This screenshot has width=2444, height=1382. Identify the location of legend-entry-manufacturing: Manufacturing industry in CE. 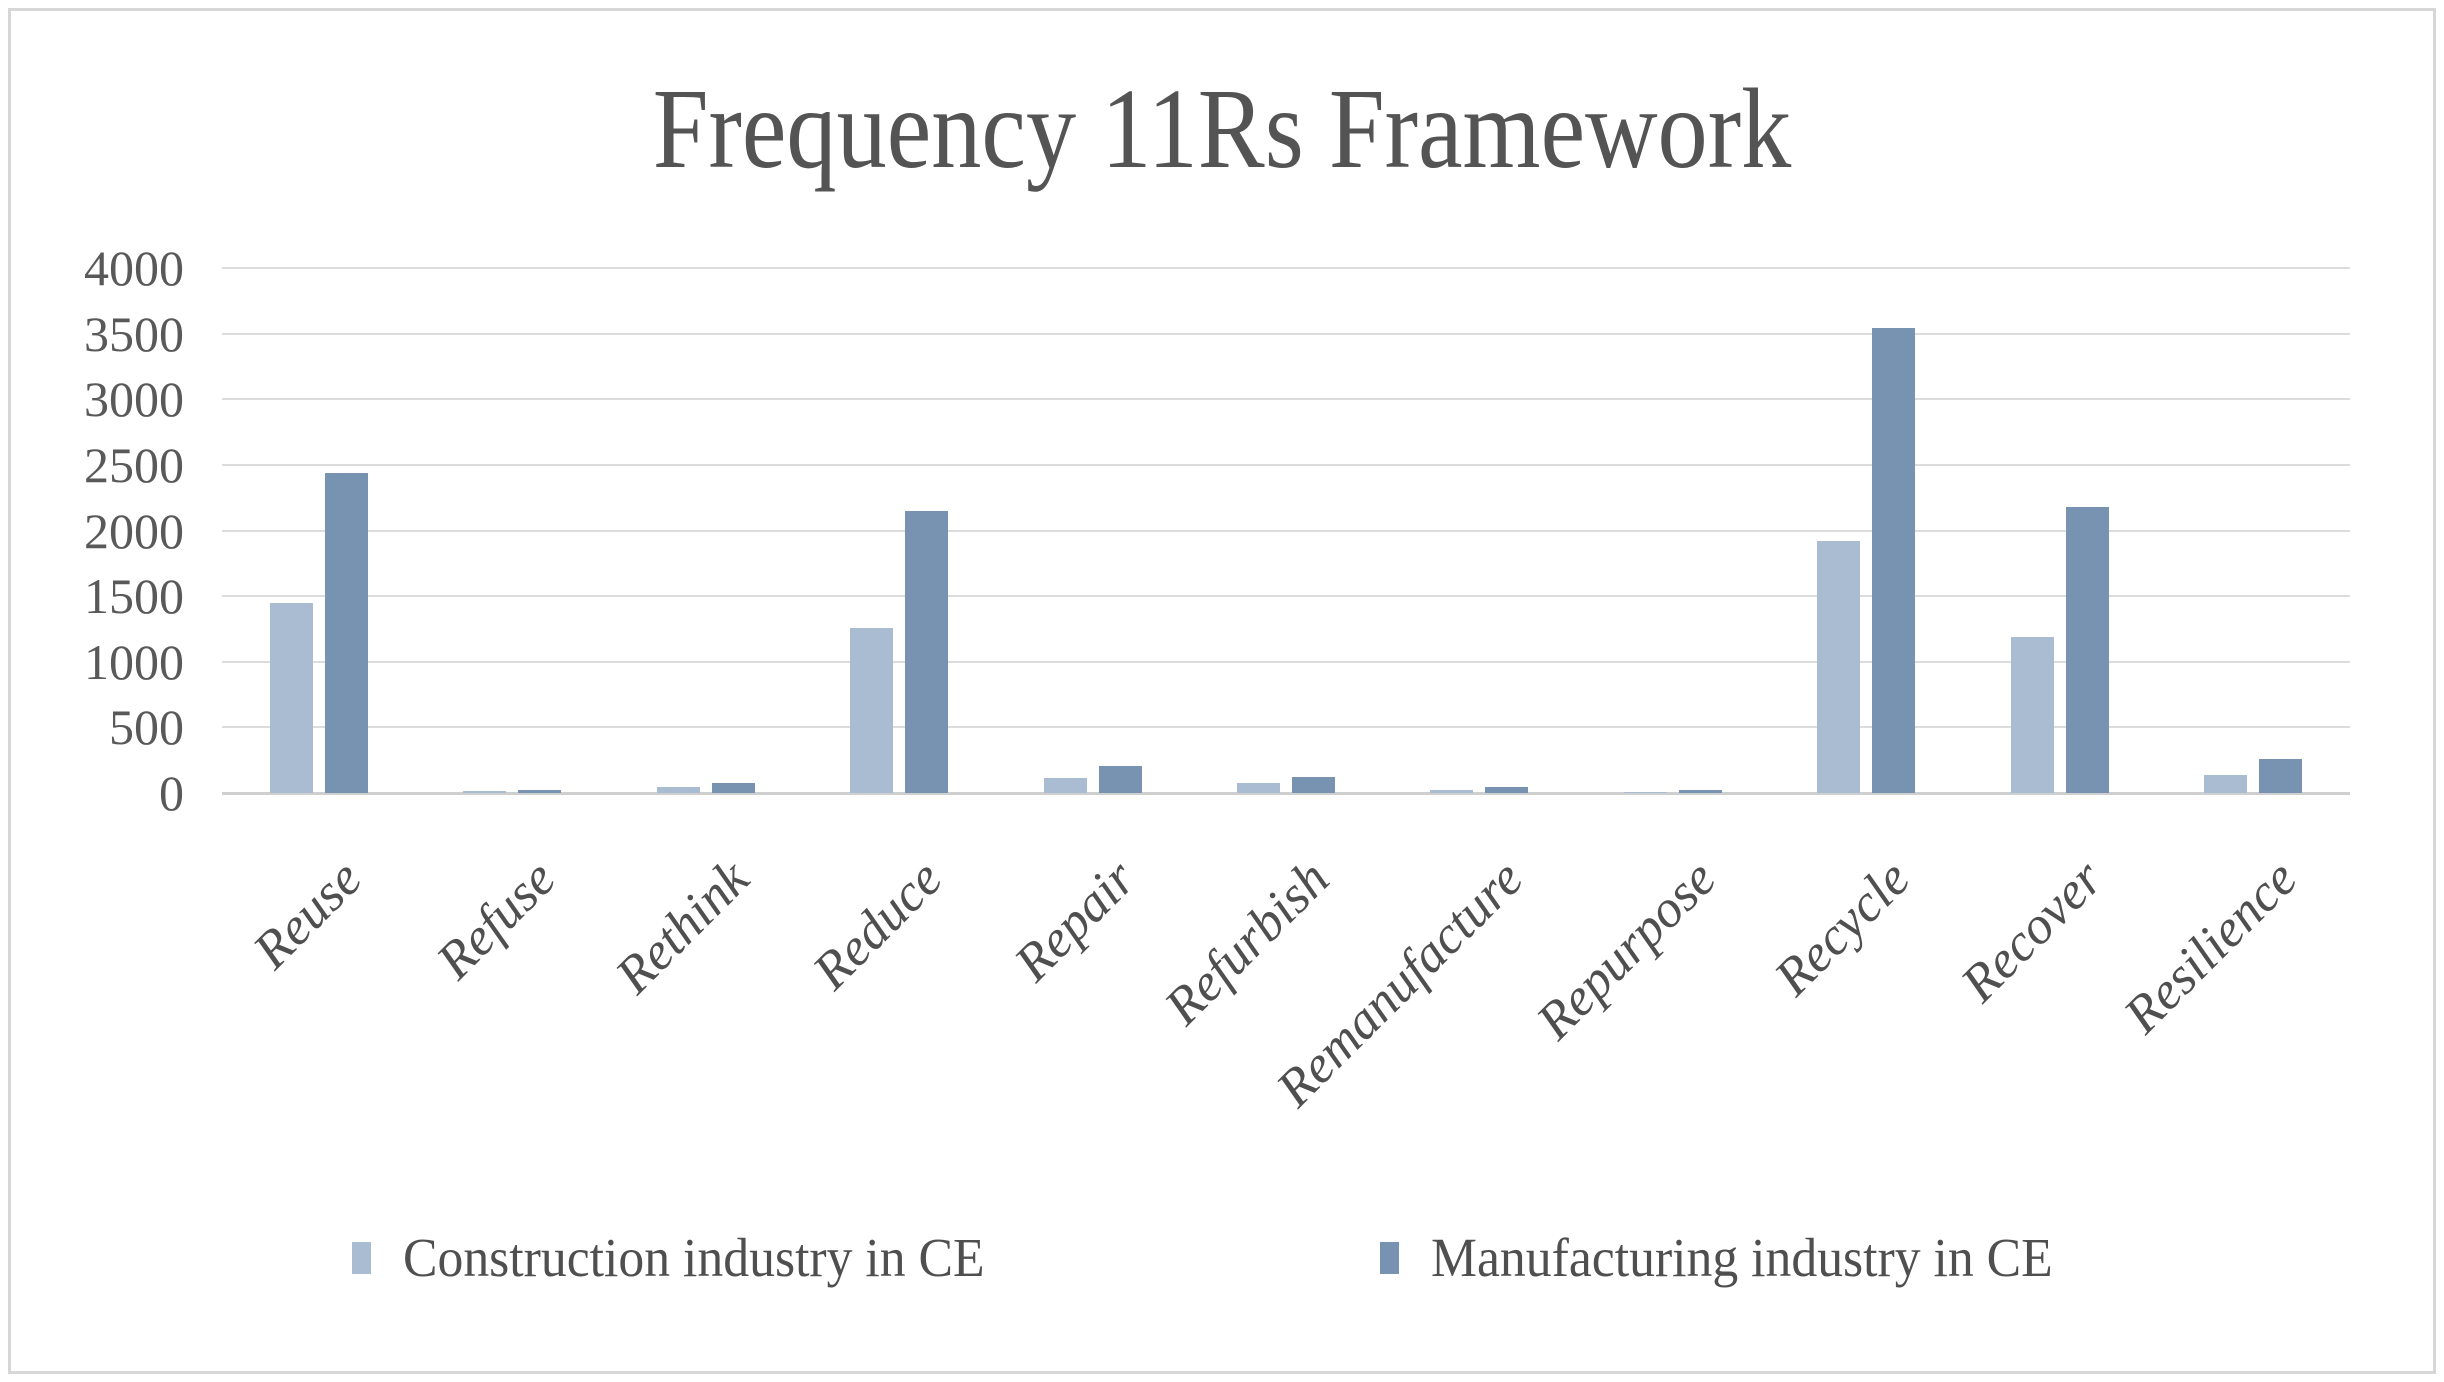
(1735, 1257).